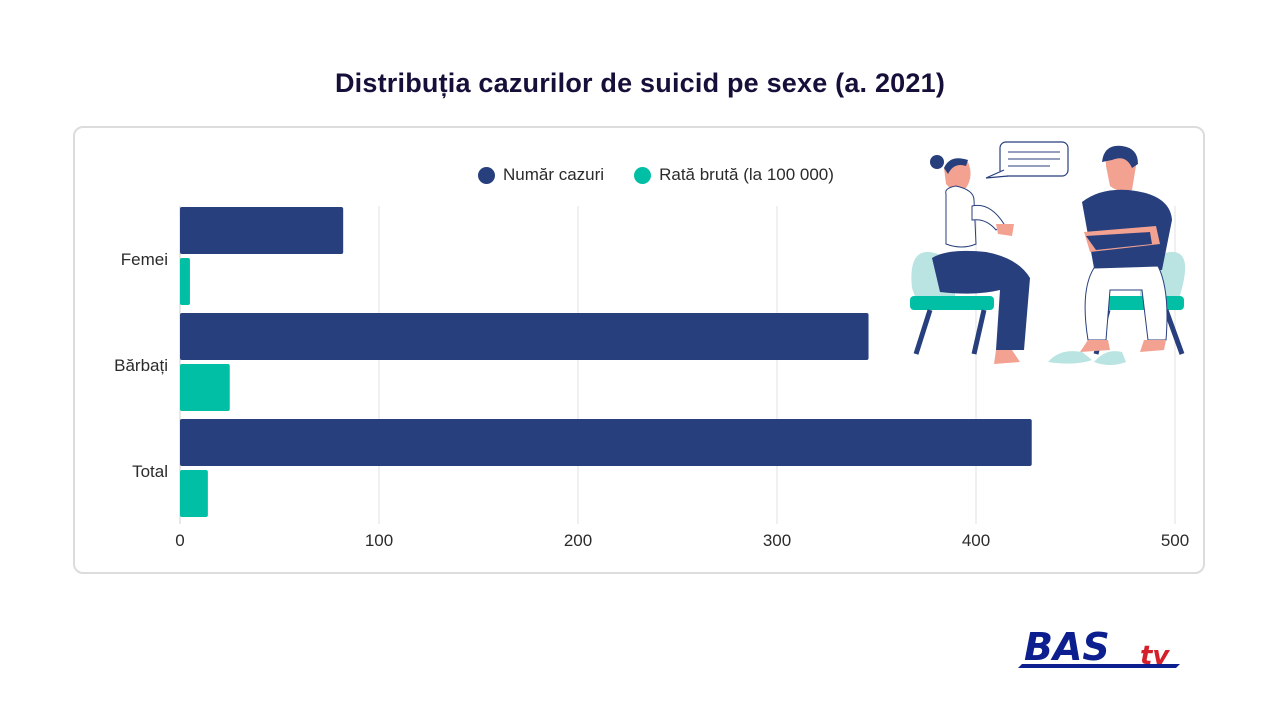 The height and width of the screenshot is (720, 1280). Describe the element at coordinates (524, 336) in the screenshot. I see `bar-bărbați-cases` at that location.